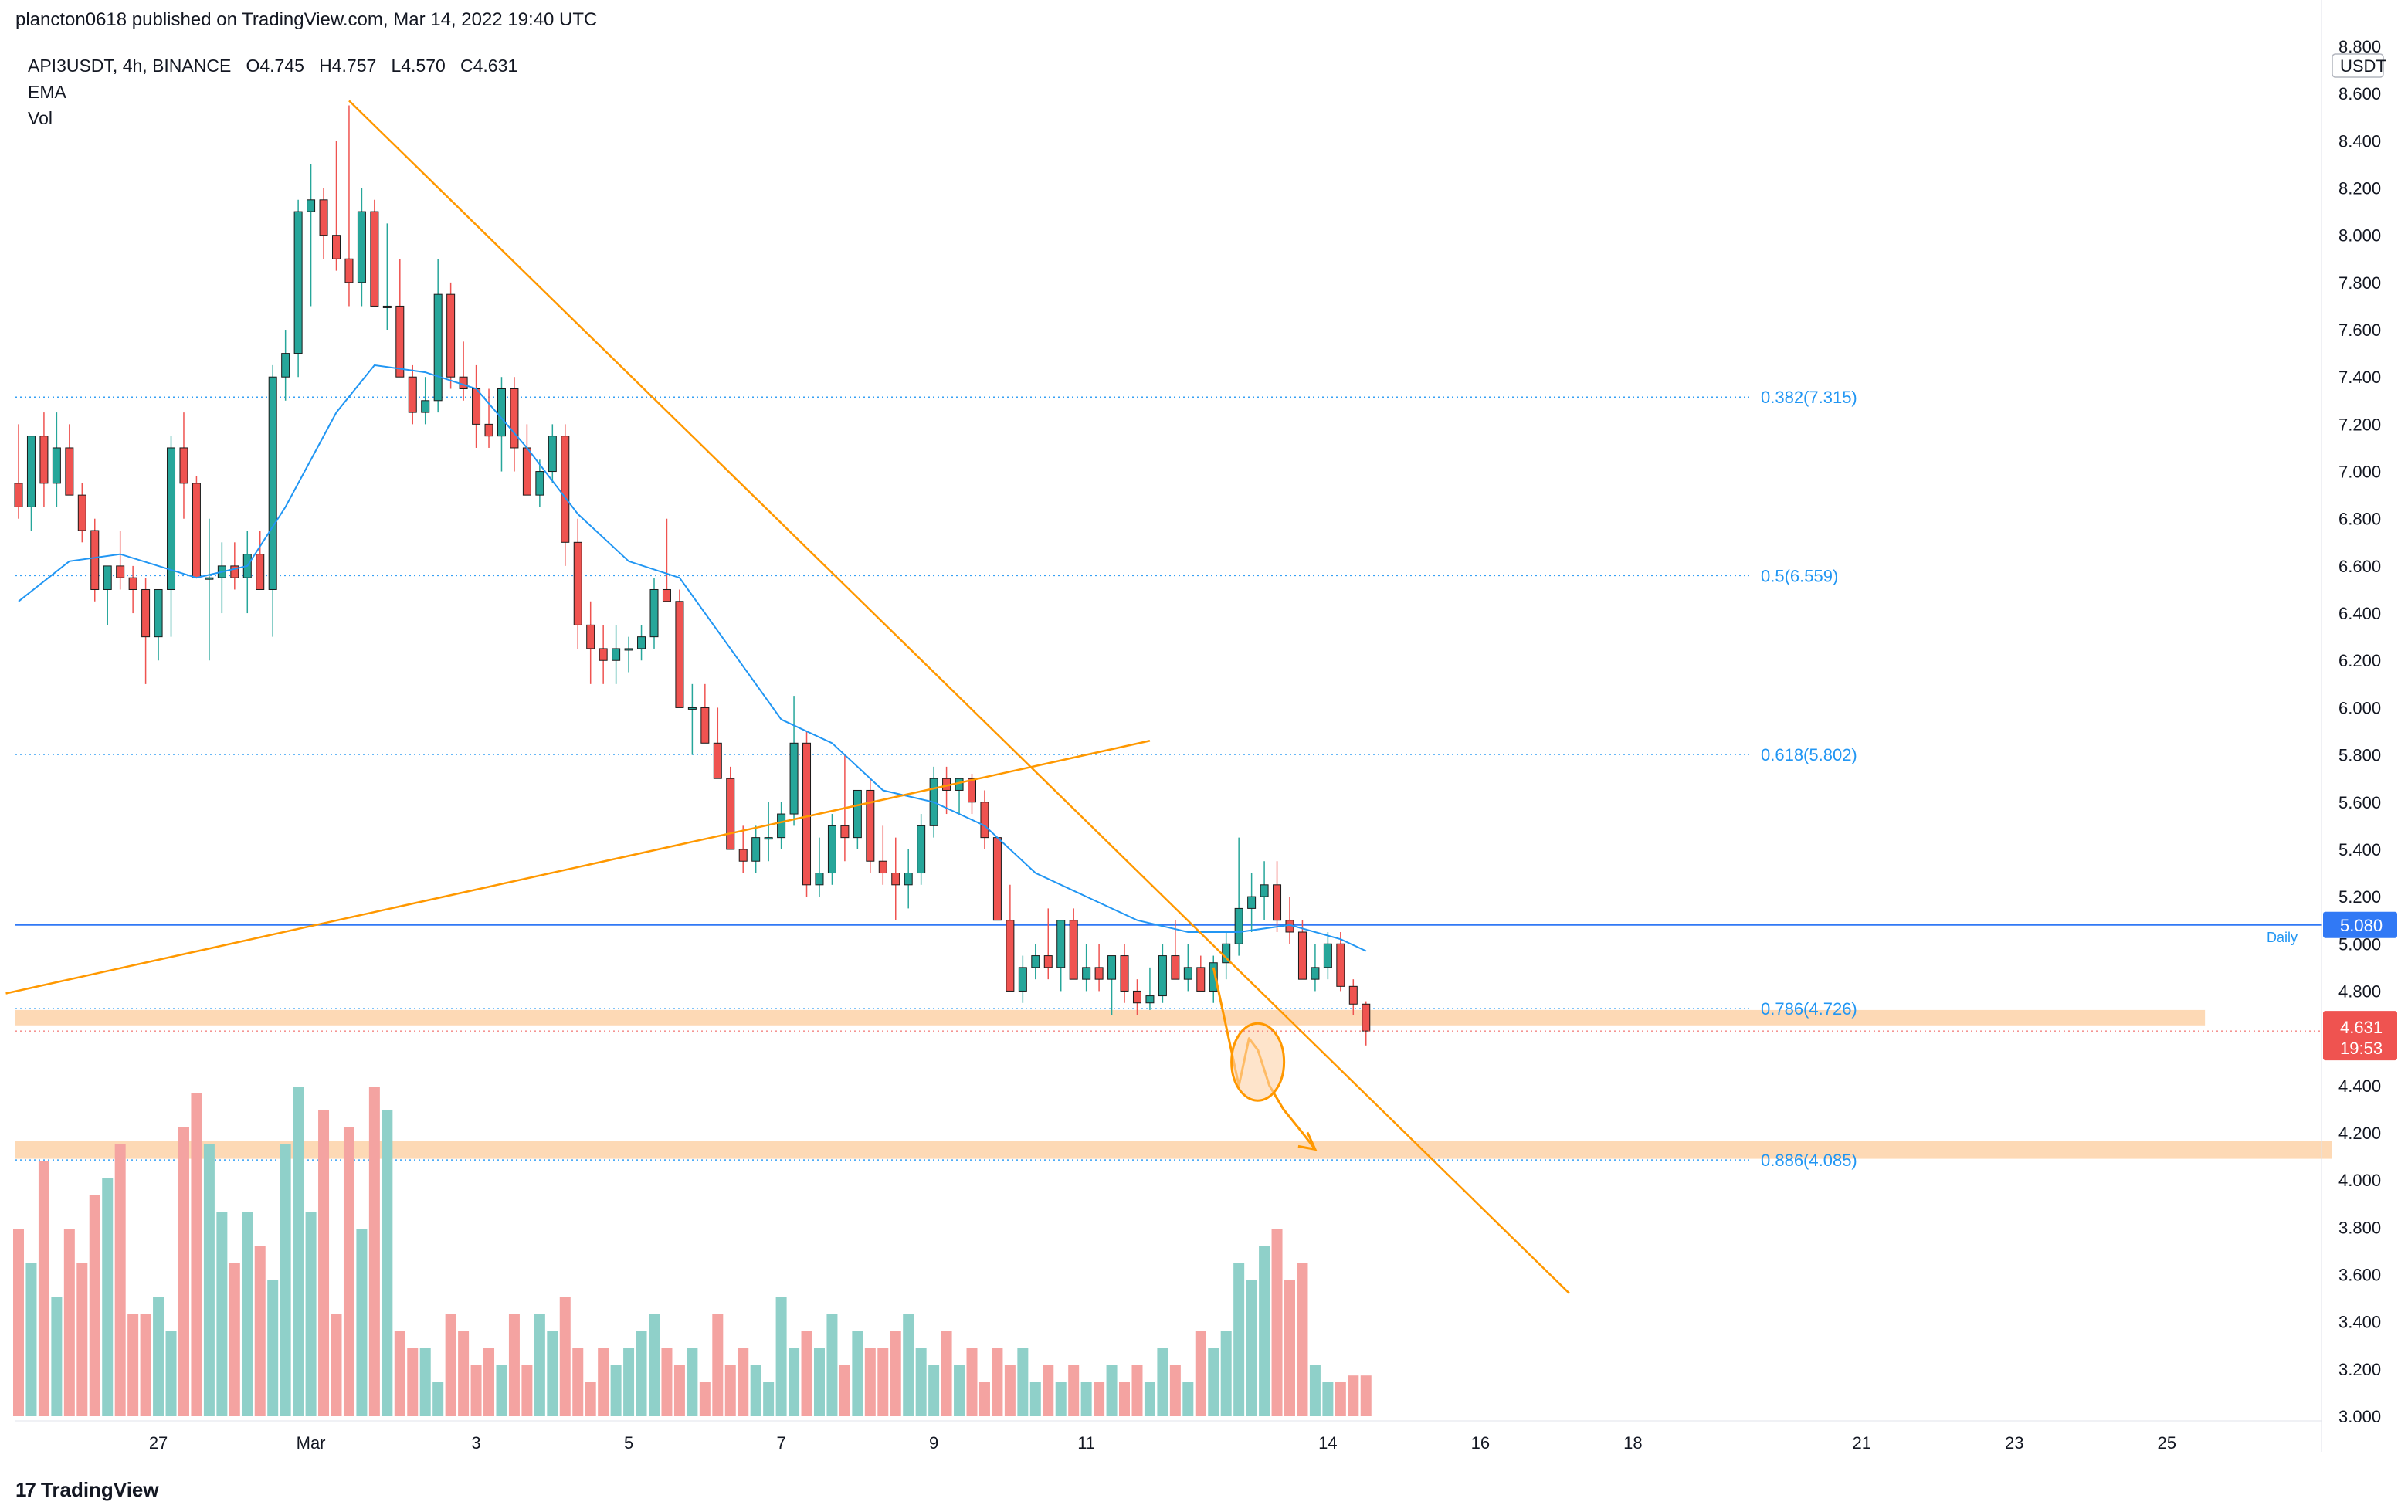  What do you see at coordinates (2359, 1274) in the screenshot?
I see `price-tick-label: 3.600` at bounding box center [2359, 1274].